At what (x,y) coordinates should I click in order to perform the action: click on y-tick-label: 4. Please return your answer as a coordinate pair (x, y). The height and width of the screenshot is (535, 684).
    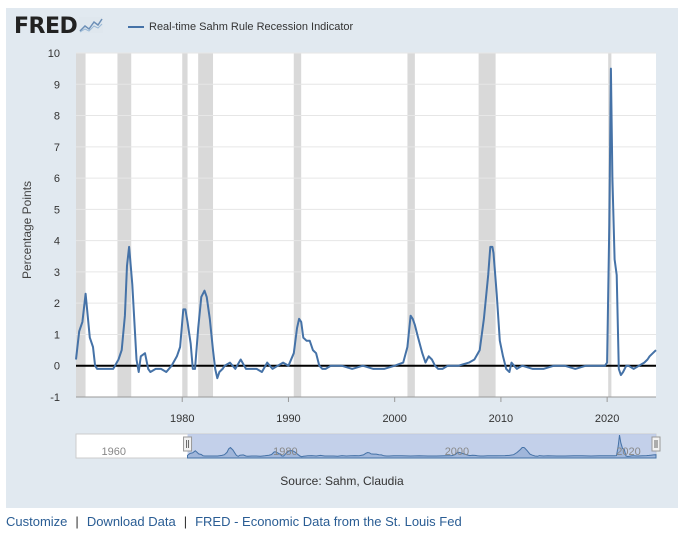
    Looking at the image, I should click on (57, 242).